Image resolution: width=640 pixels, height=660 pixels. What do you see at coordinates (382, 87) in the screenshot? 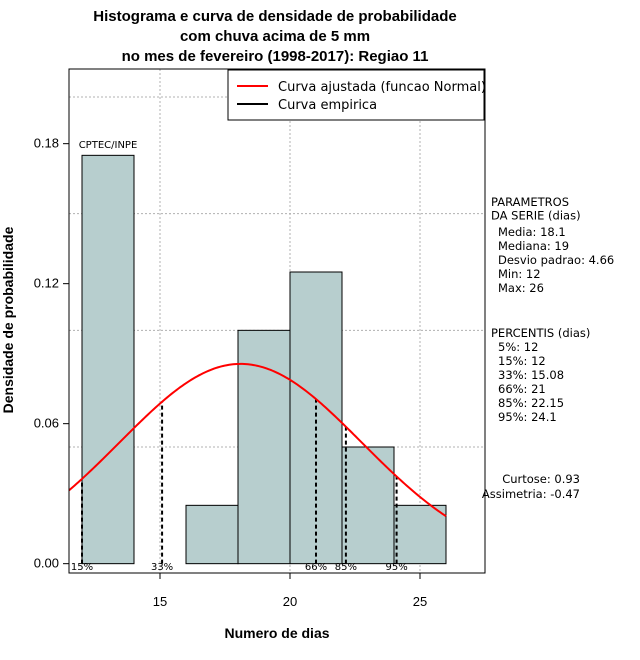
I see `legend-label: Curva ajustada (funcao Normal)` at bounding box center [382, 87].